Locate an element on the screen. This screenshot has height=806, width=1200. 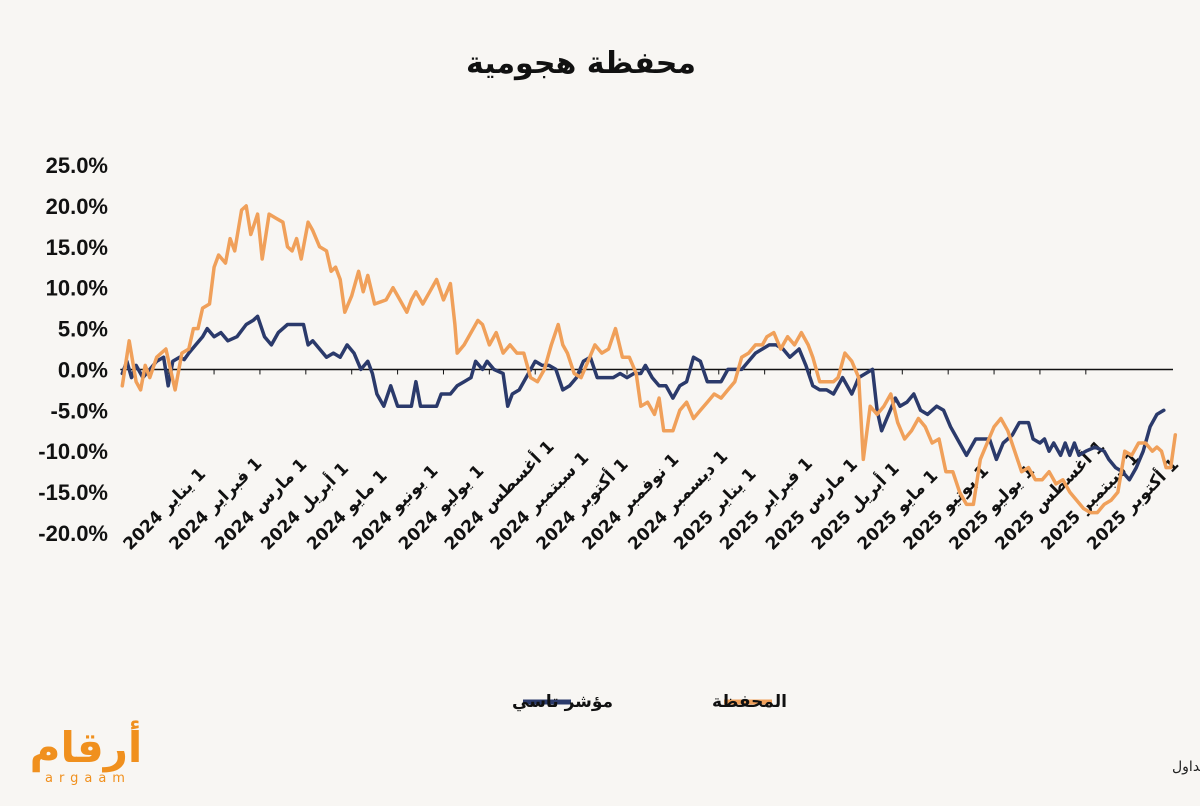
chart-title: محفظة هجومية is located at coordinates (581, 63).